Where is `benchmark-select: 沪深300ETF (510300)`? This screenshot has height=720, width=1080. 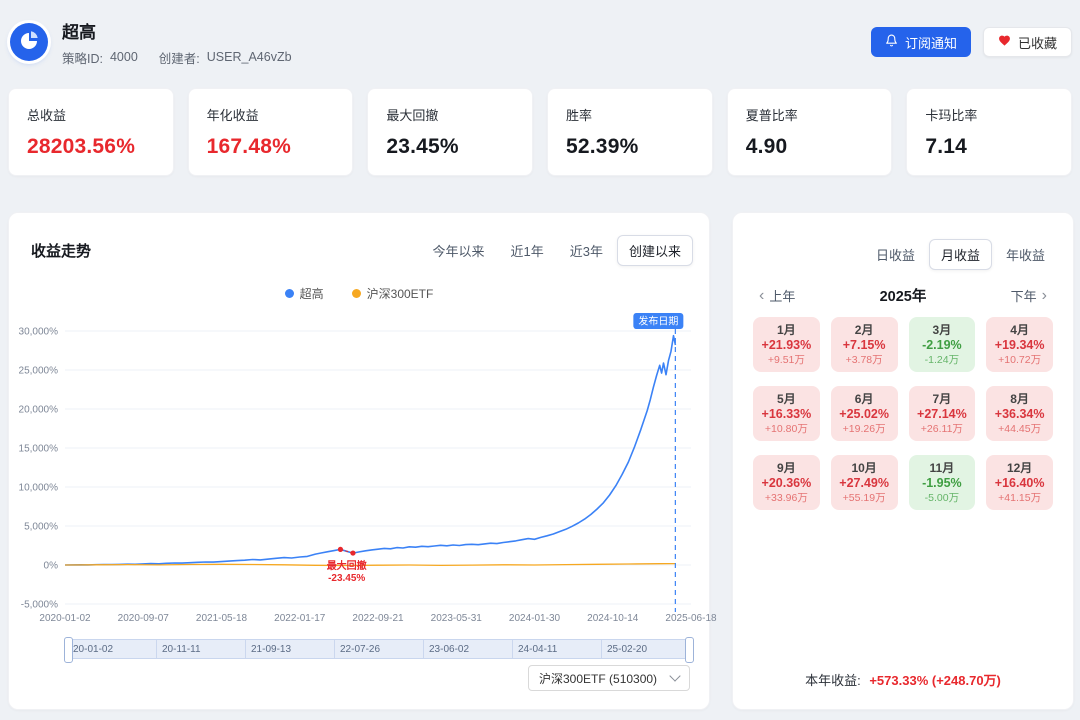 benchmark-select: 沪深300ETF (510300) is located at coordinates (609, 678).